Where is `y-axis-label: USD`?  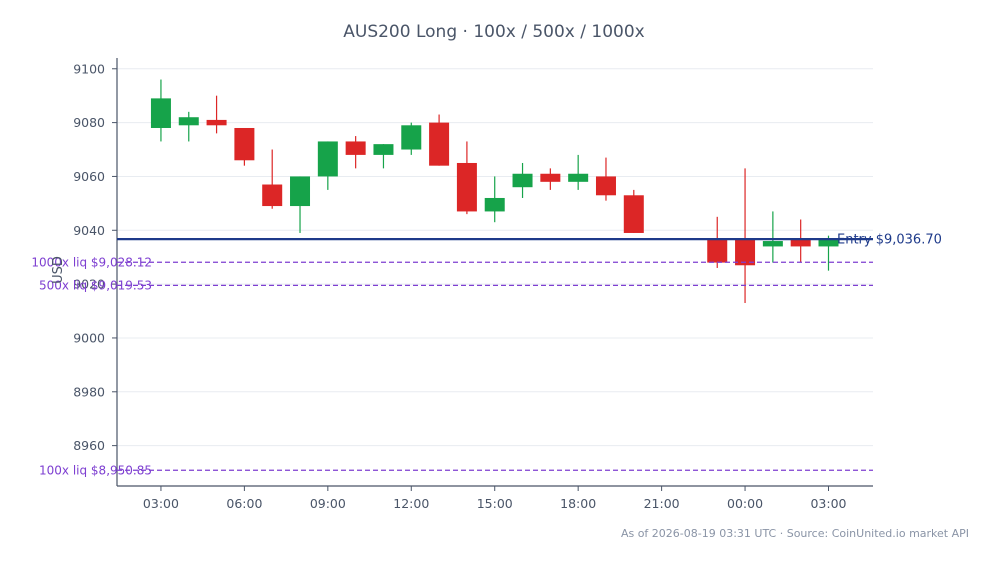
y-axis-label: USD is located at coordinates (58, 270).